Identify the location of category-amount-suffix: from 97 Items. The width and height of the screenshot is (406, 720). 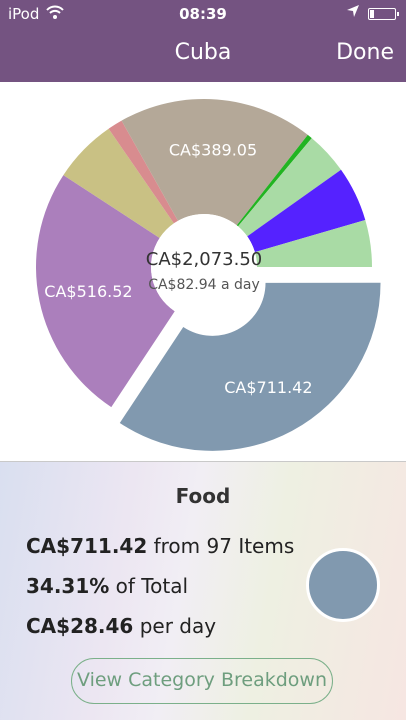
(221, 546).